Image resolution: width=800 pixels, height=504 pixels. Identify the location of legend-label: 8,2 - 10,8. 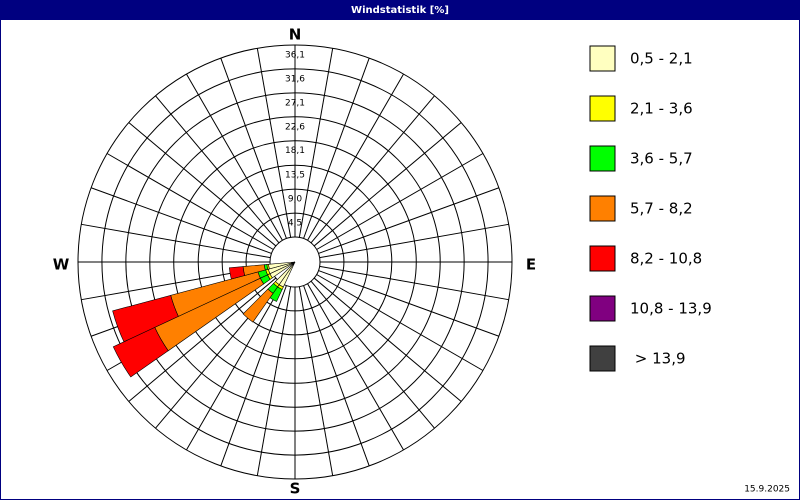
(666, 259).